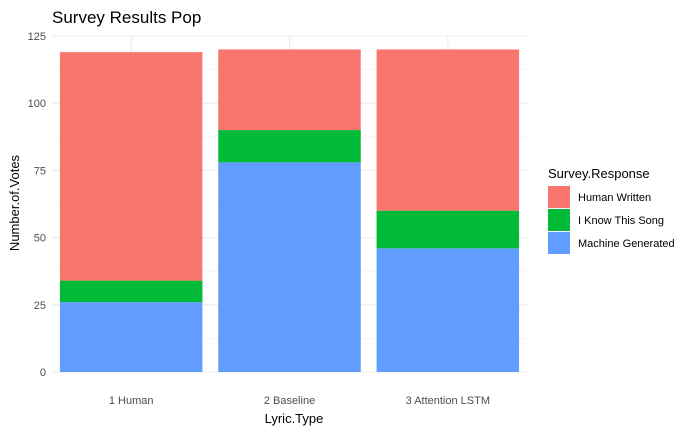 This screenshot has height=432, width=700. What do you see at coordinates (14, 202) in the screenshot?
I see `y-axis-title: Number.of.Votes` at bounding box center [14, 202].